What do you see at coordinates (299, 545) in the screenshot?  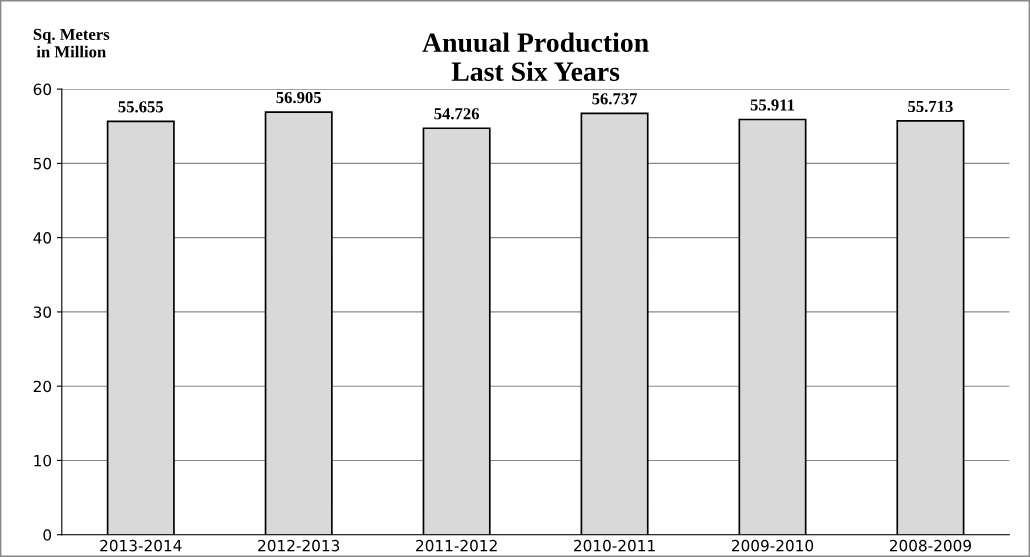 I see `x-tick-label: 2012-2013` at bounding box center [299, 545].